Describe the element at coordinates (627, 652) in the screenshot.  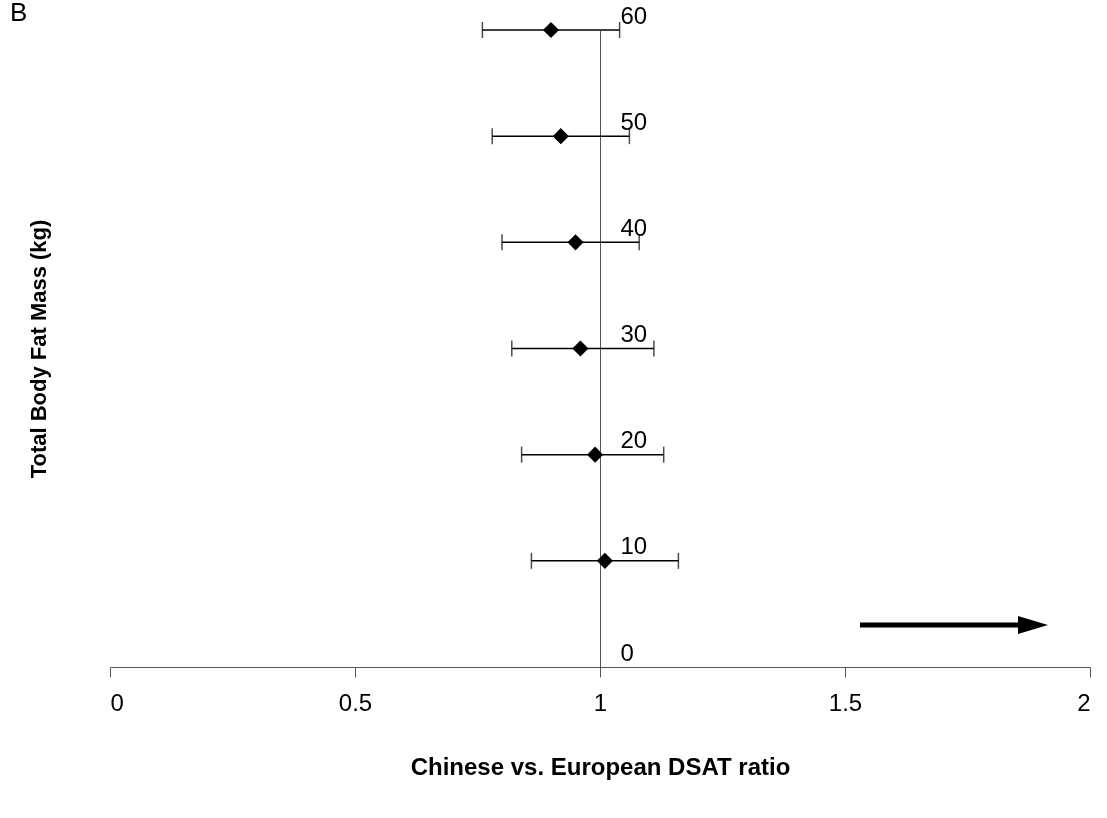
I see `y-tick-label: 0` at that location.